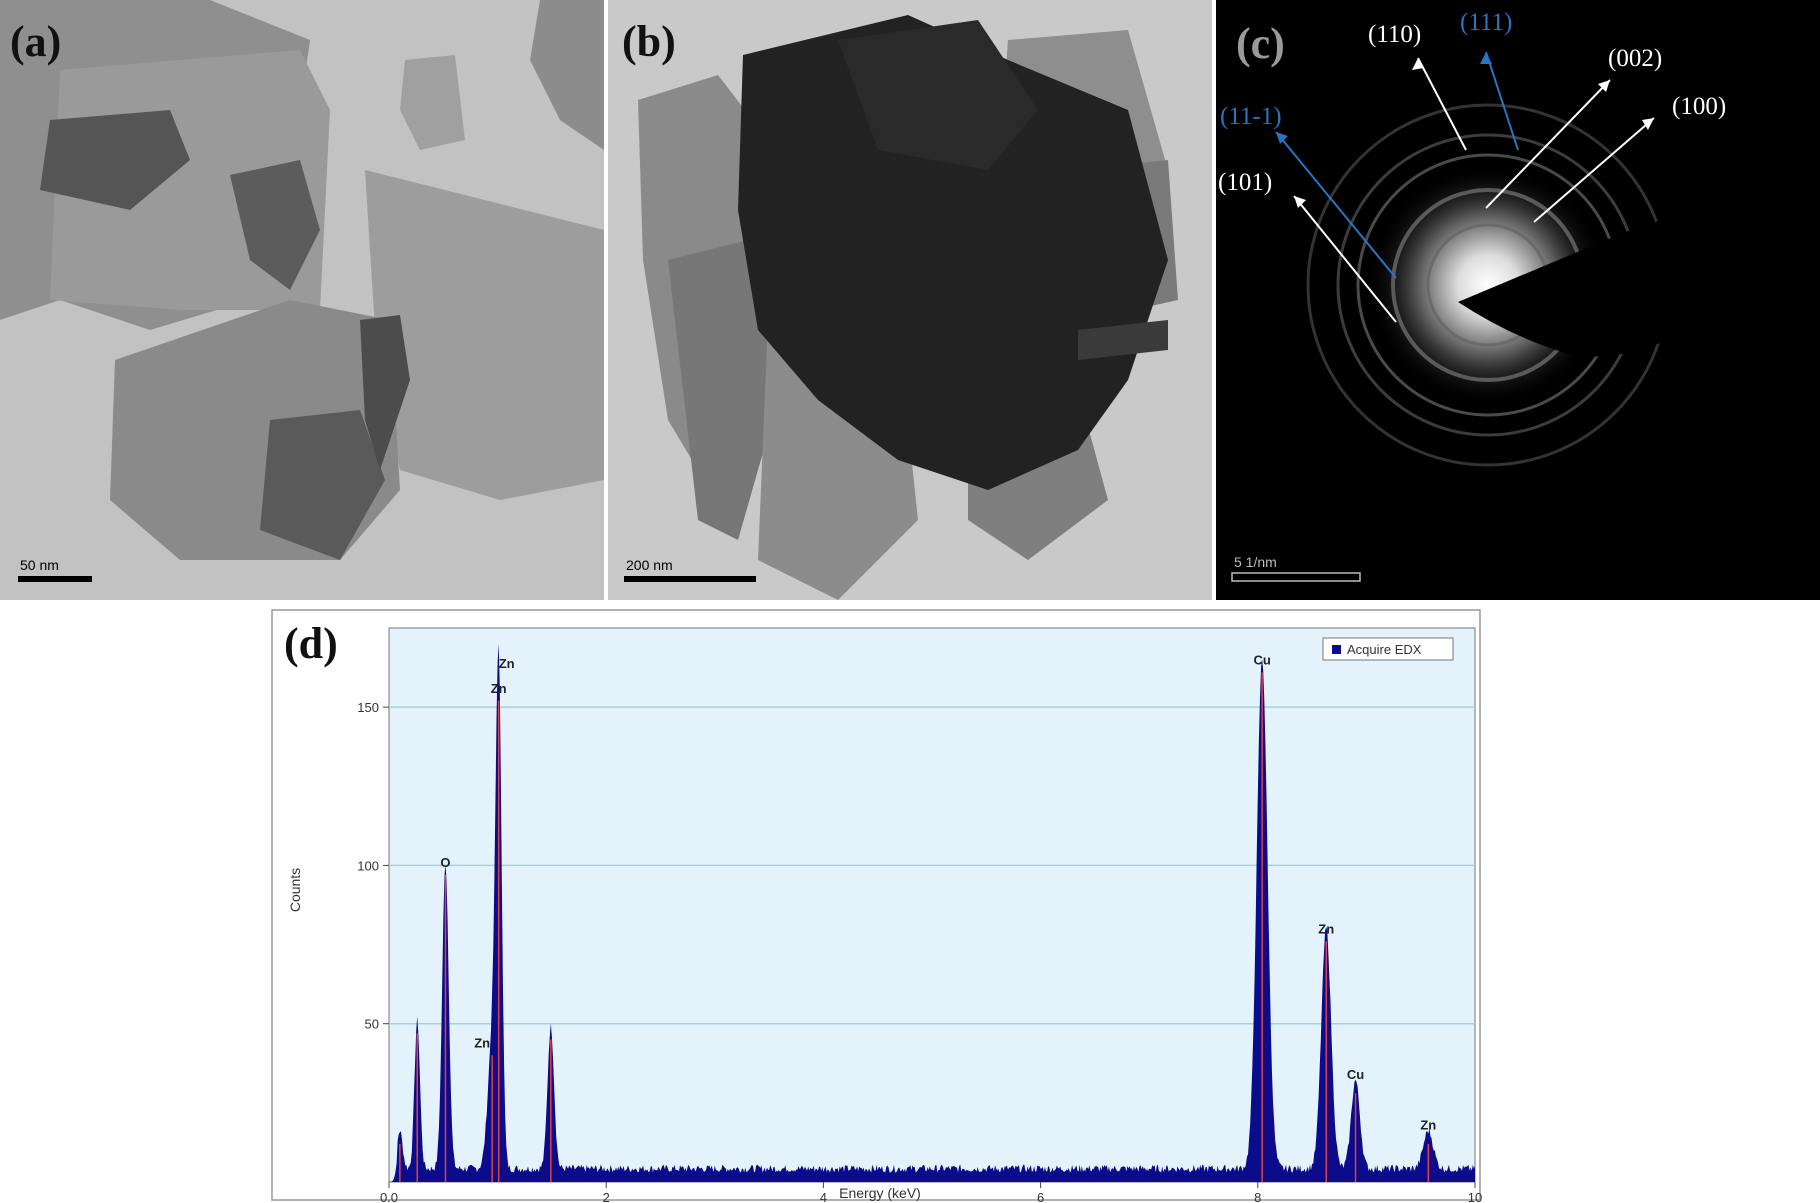  What do you see at coordinates (649, 565) in the screenshot?
I see `scale-bar-label-b: 200 nm` at bounding box center [649, 565].